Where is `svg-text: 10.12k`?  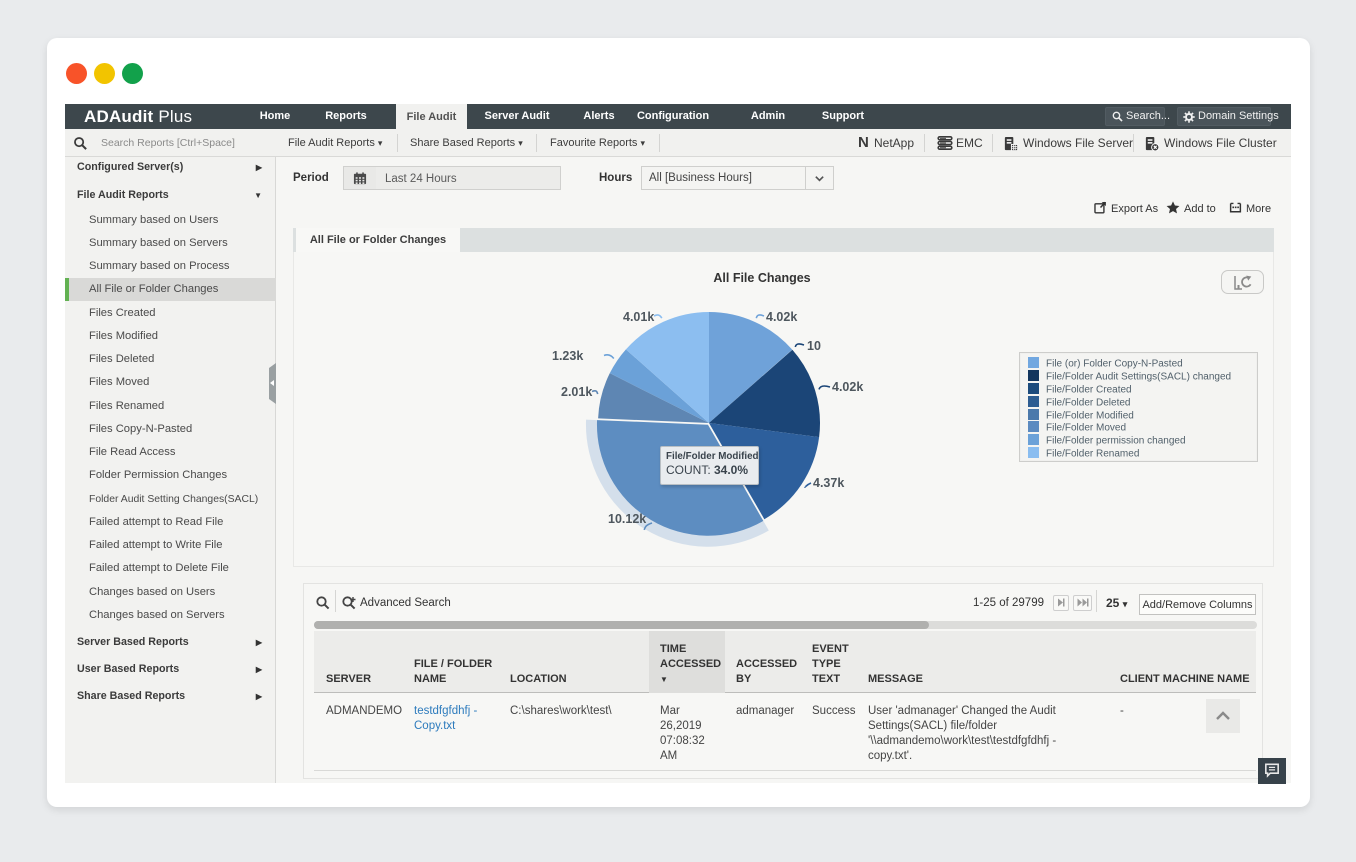
svg-text: 10.12k is located at coordinates (627, 519).